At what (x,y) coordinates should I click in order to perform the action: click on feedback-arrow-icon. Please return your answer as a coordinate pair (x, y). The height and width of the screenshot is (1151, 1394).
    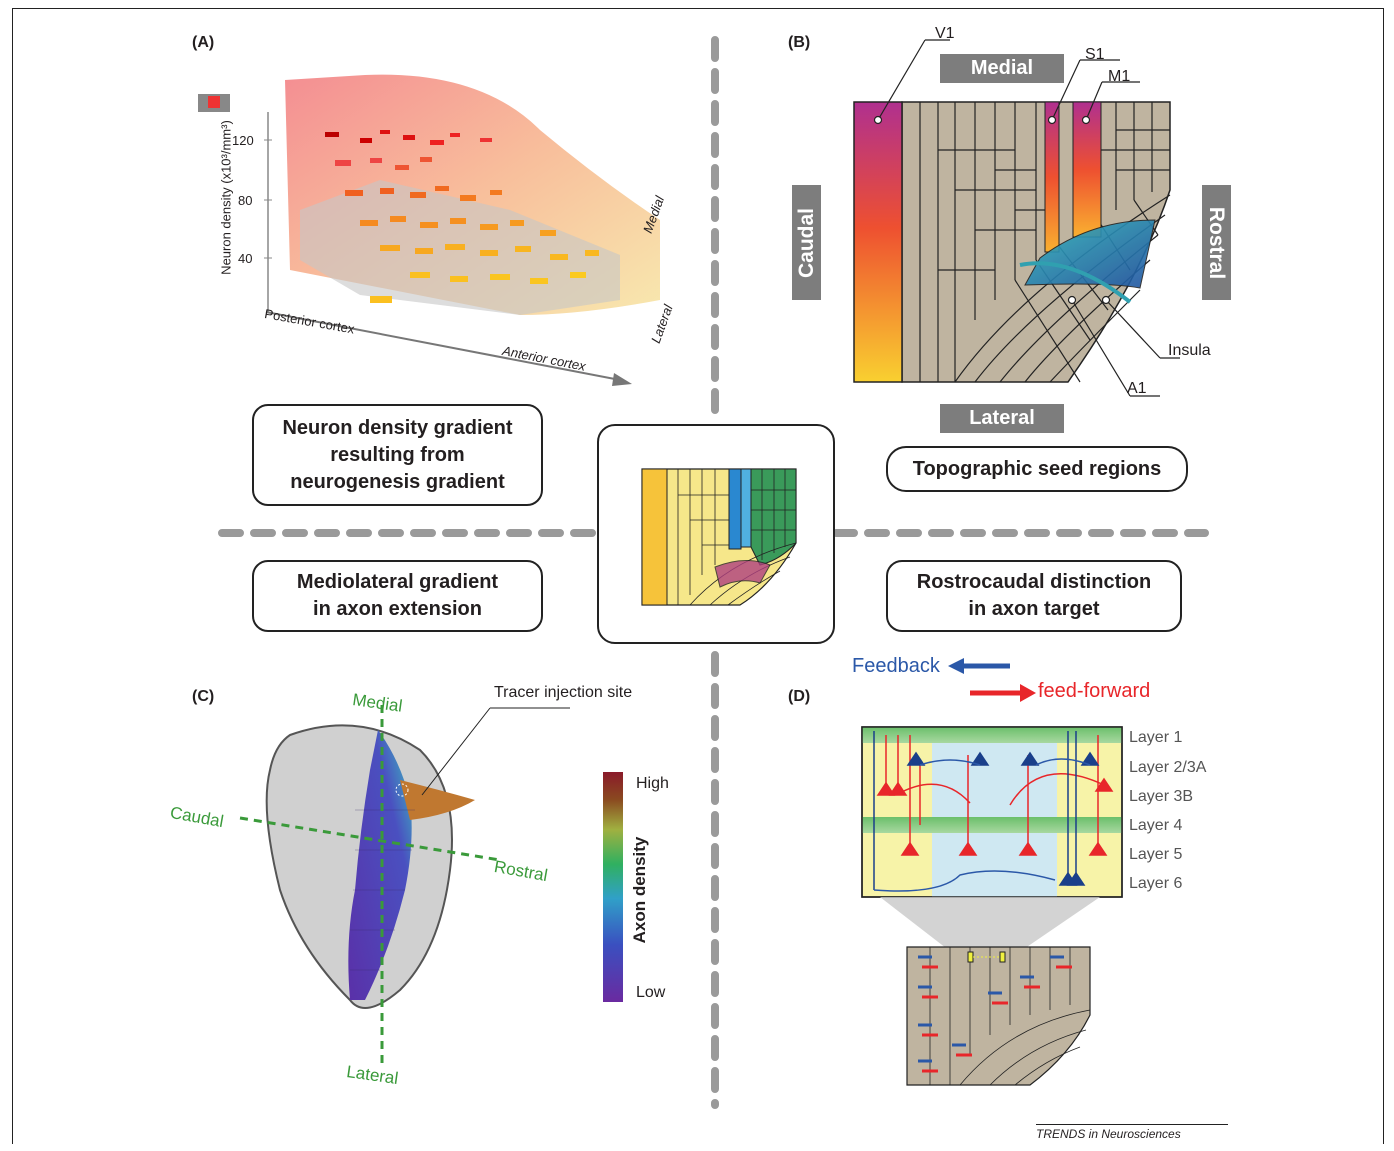
    Looking at the image, I should click on (979, 666).